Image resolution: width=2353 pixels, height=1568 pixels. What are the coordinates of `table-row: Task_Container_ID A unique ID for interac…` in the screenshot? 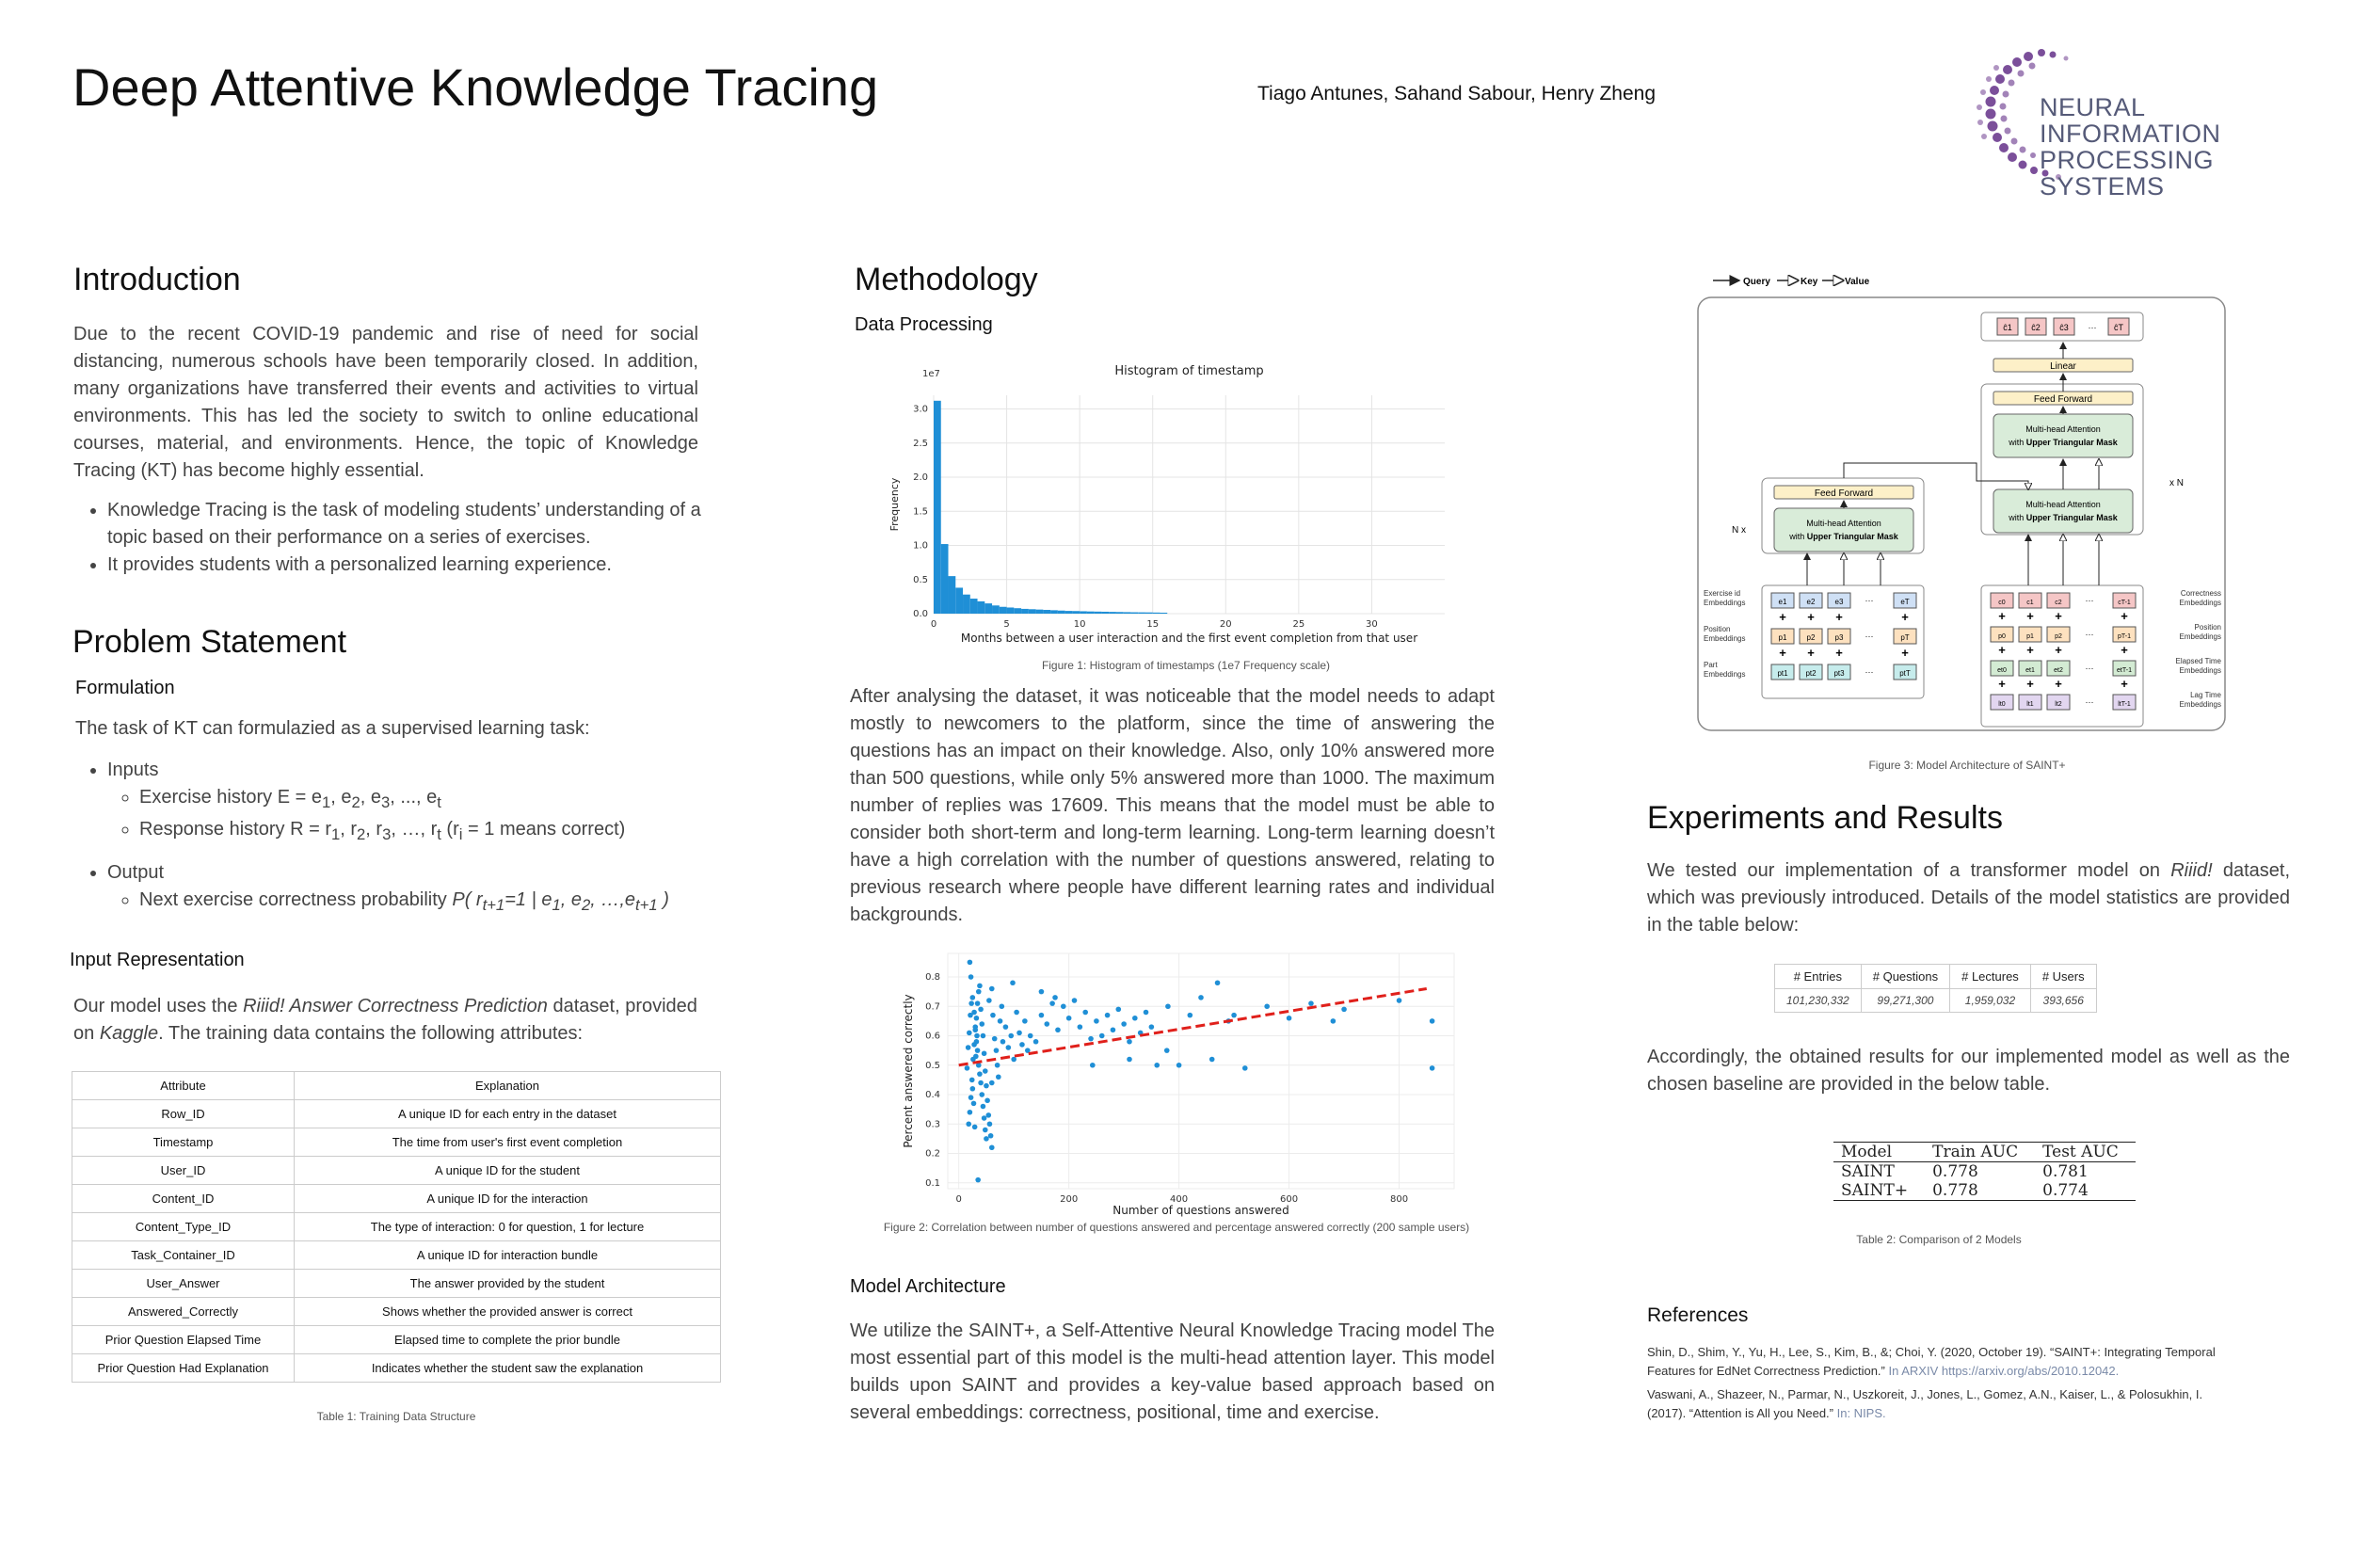 It's located at (396, 1255).